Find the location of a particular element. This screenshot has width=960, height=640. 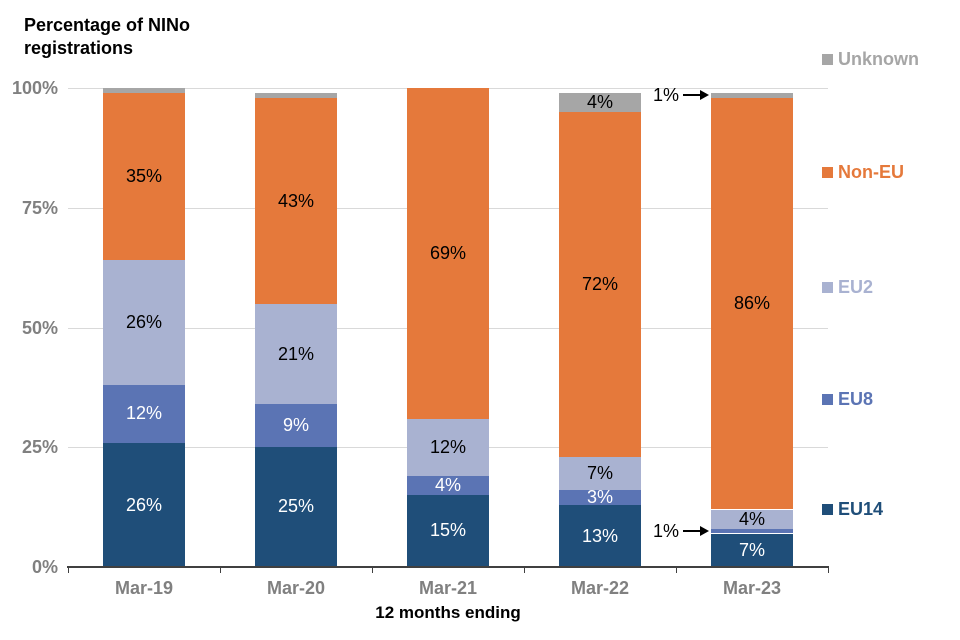

bar-label-non-eu-mar-23: 86% is located at coordinates (752, 302).